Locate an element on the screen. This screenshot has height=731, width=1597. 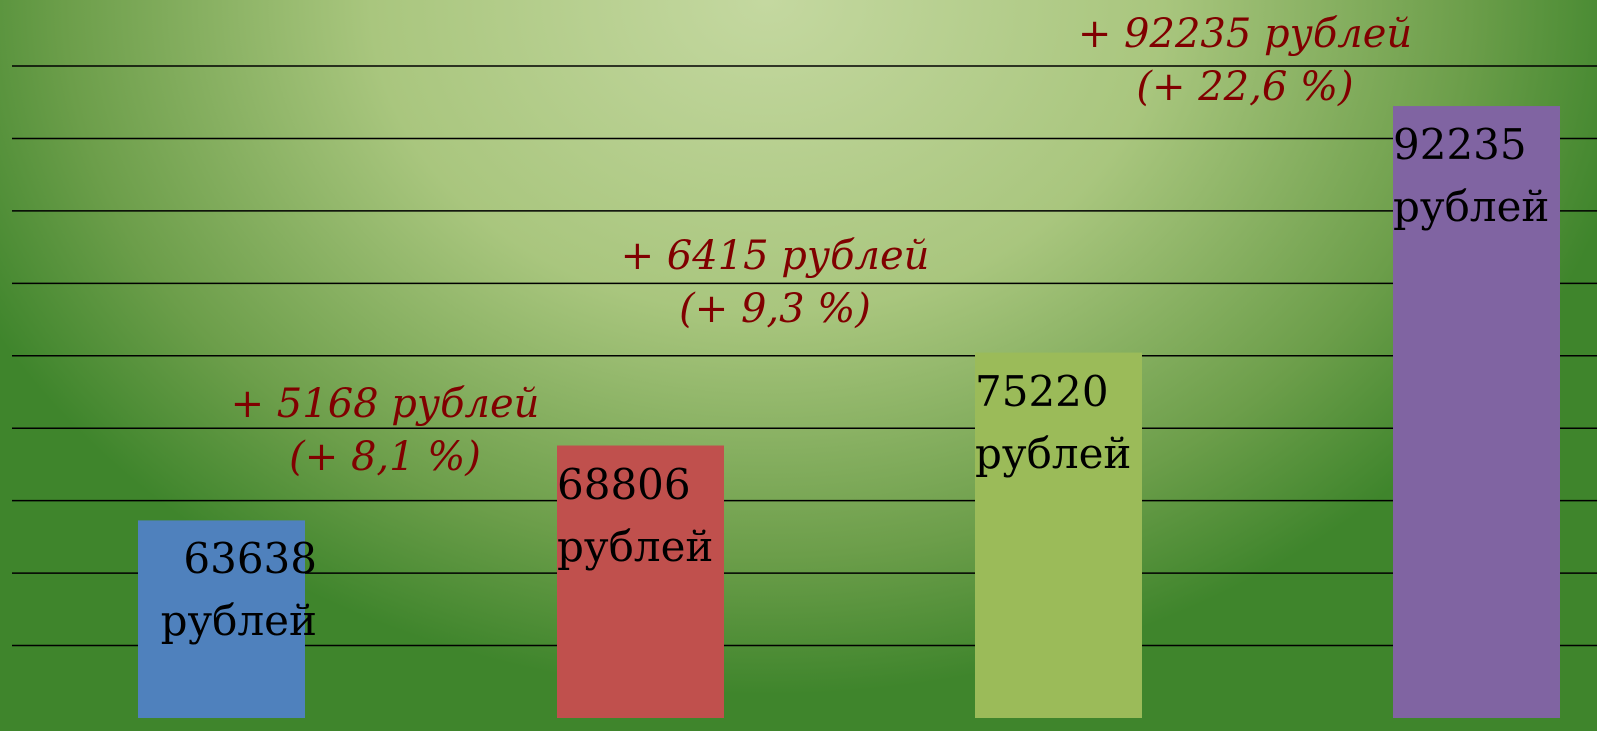
annotation: (+ 9,3 %) is located at coordinates (775, 309).